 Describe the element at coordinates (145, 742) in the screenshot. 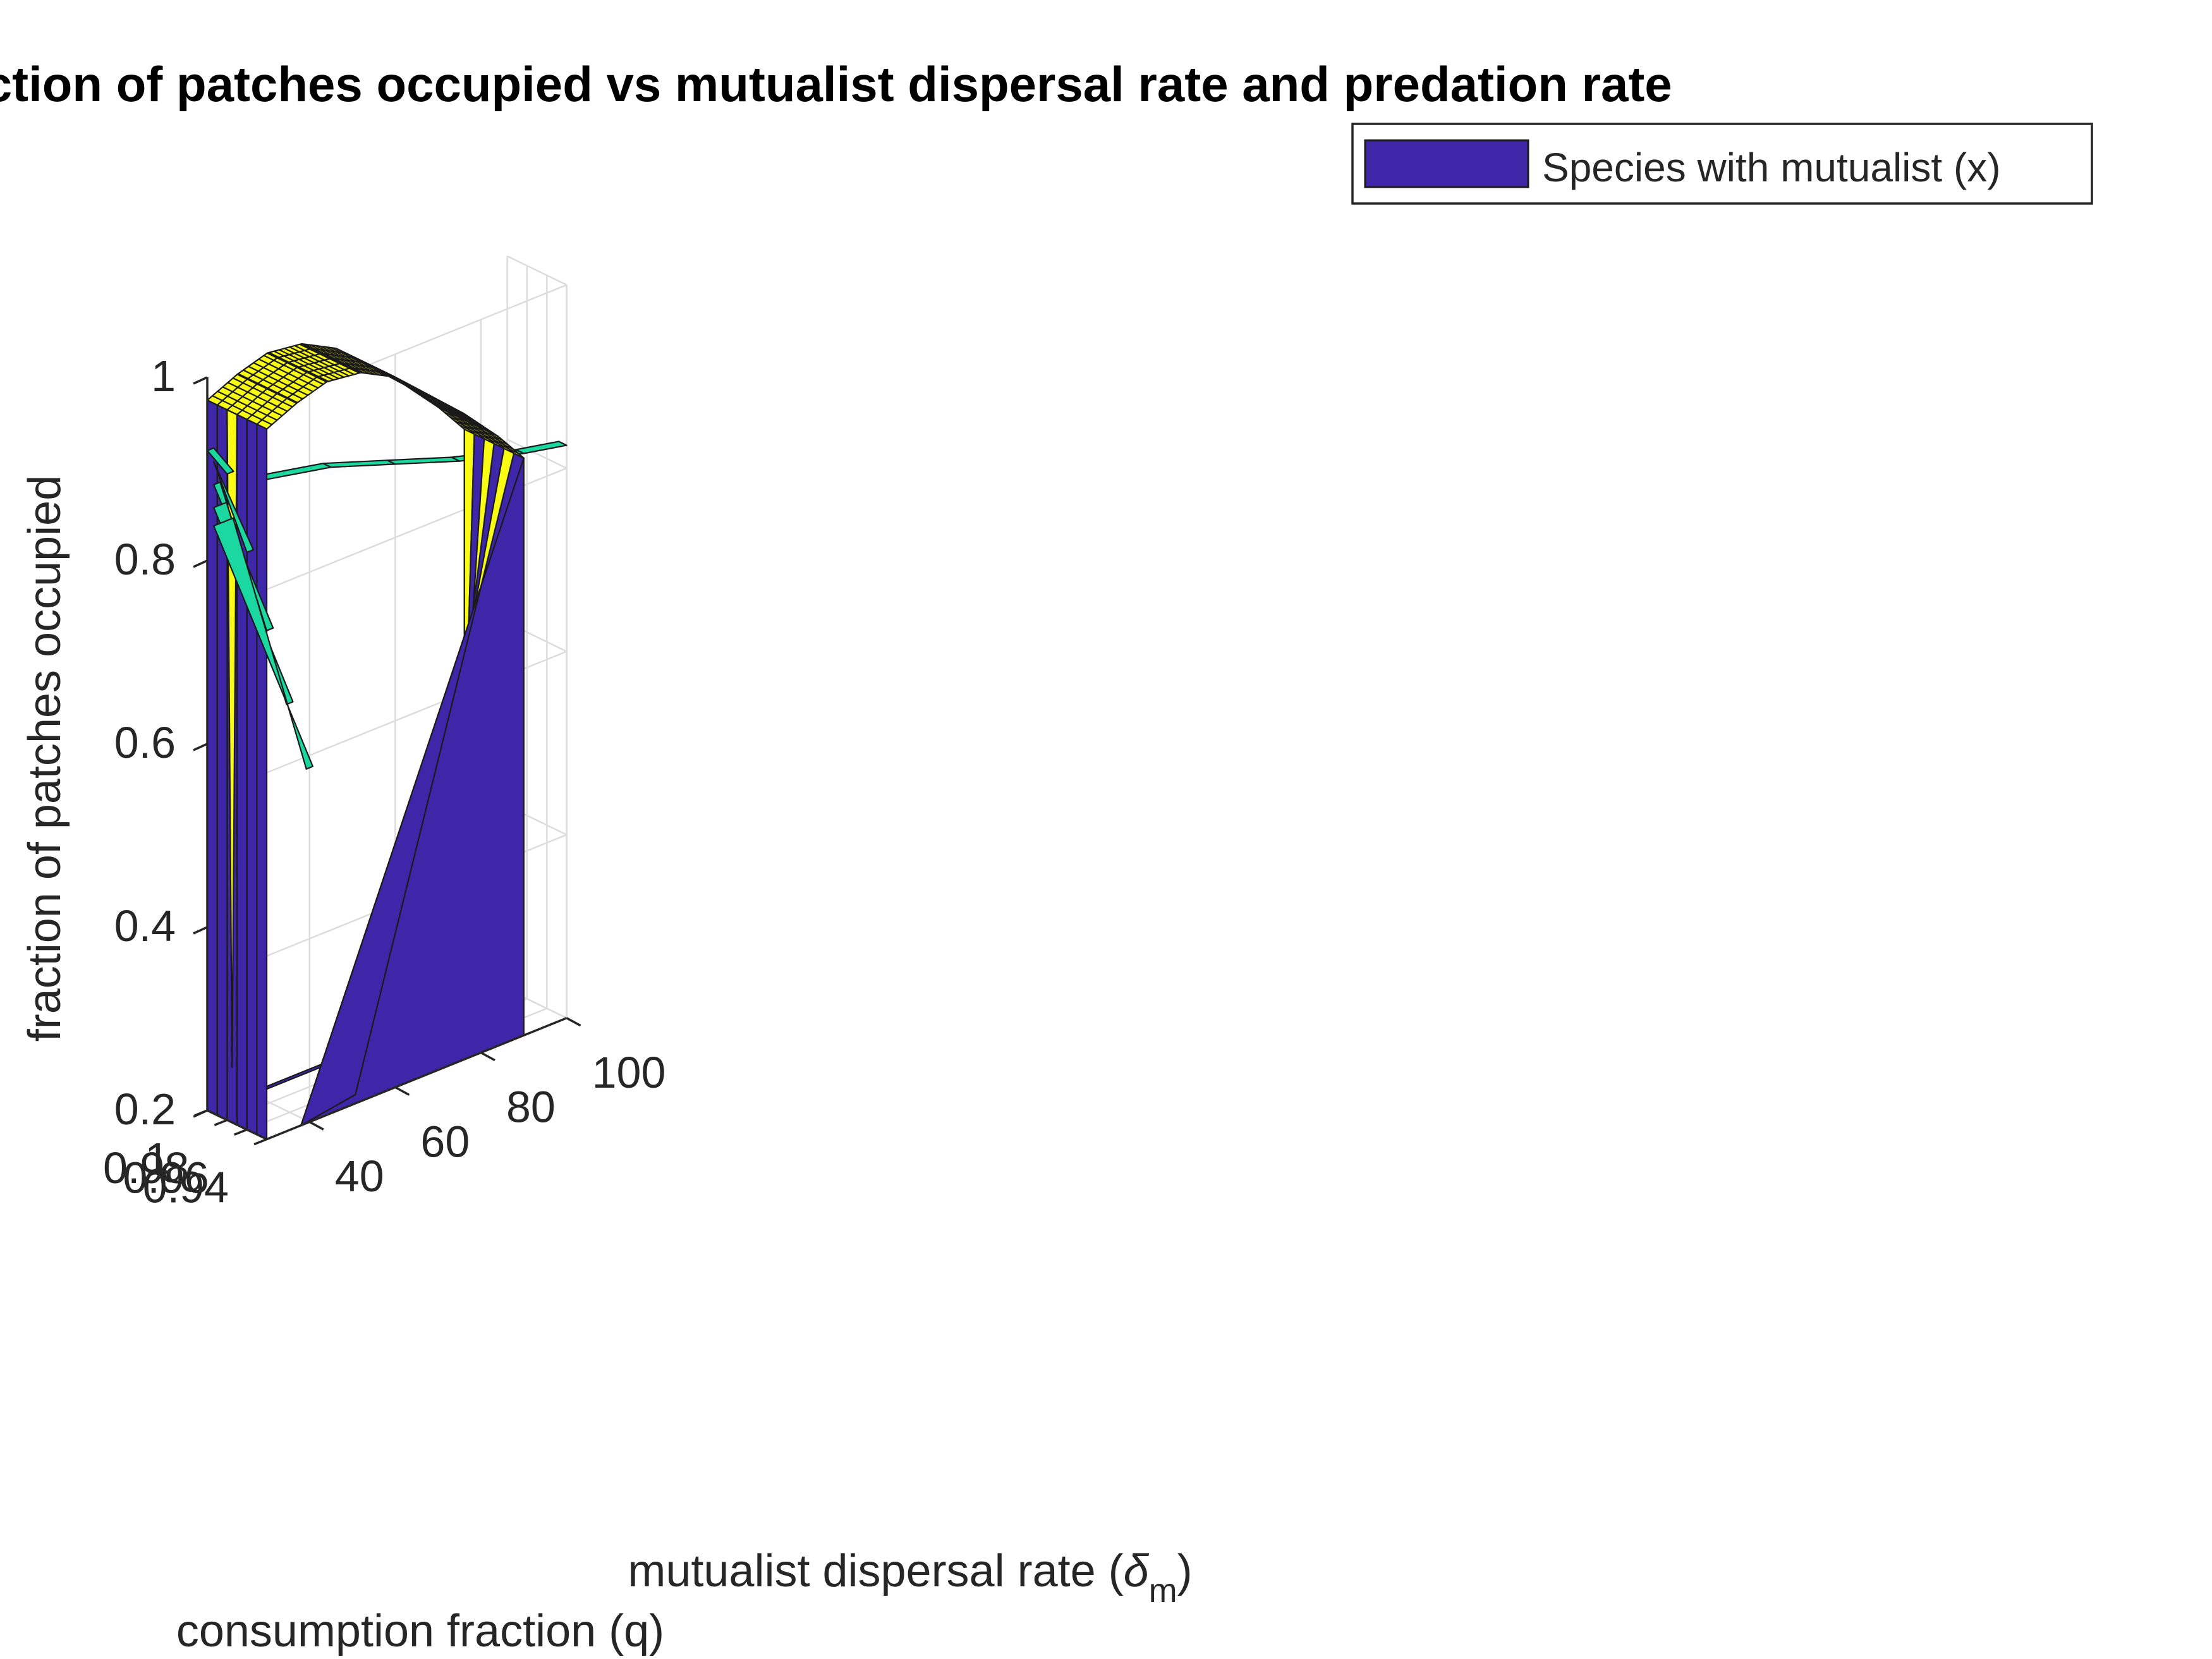

I see `z-tick-label: 0.6` at that location.